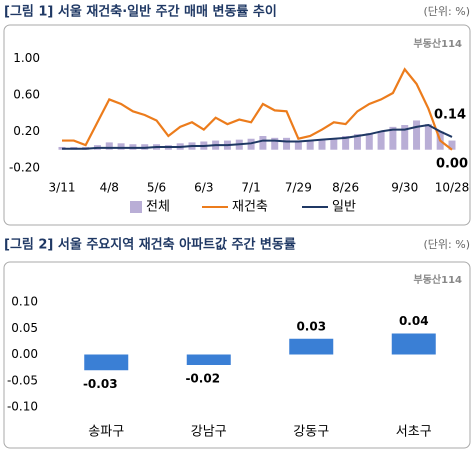 The image size is (474, 454). I want to click on data-label: -0.03, so click(100, 384).